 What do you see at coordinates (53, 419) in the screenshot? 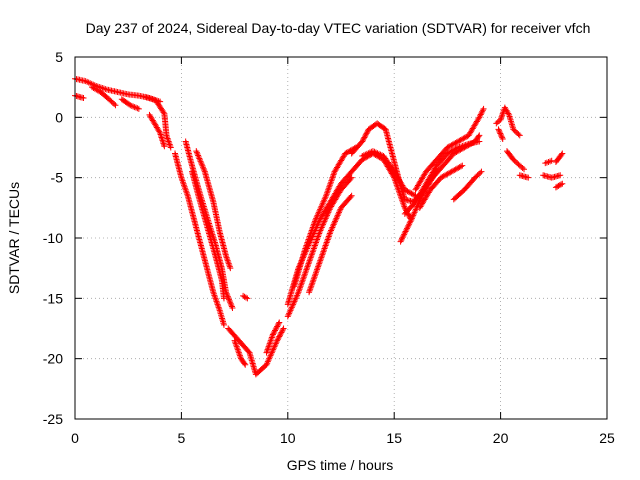
I see `y-tick-label: -25` at bounding box center [53, 419].